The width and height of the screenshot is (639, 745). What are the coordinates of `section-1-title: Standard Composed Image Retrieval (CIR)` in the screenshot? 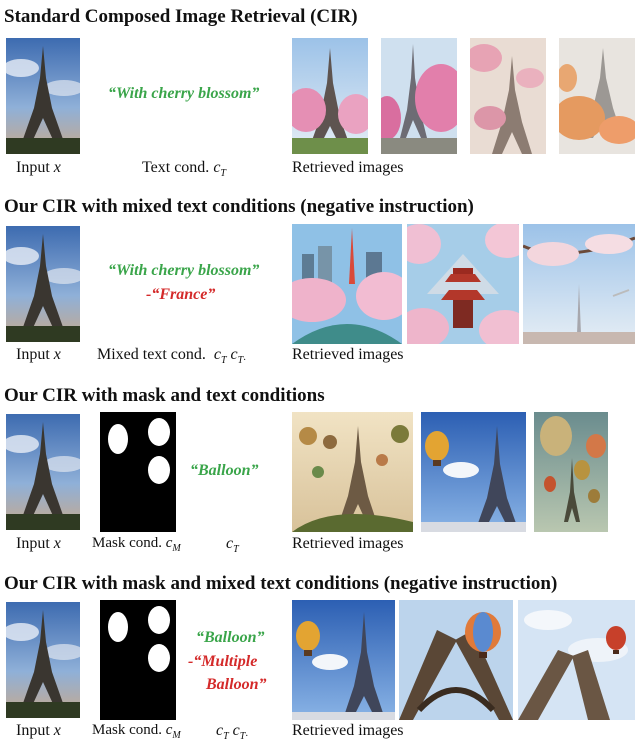 It's located at (181, 16).